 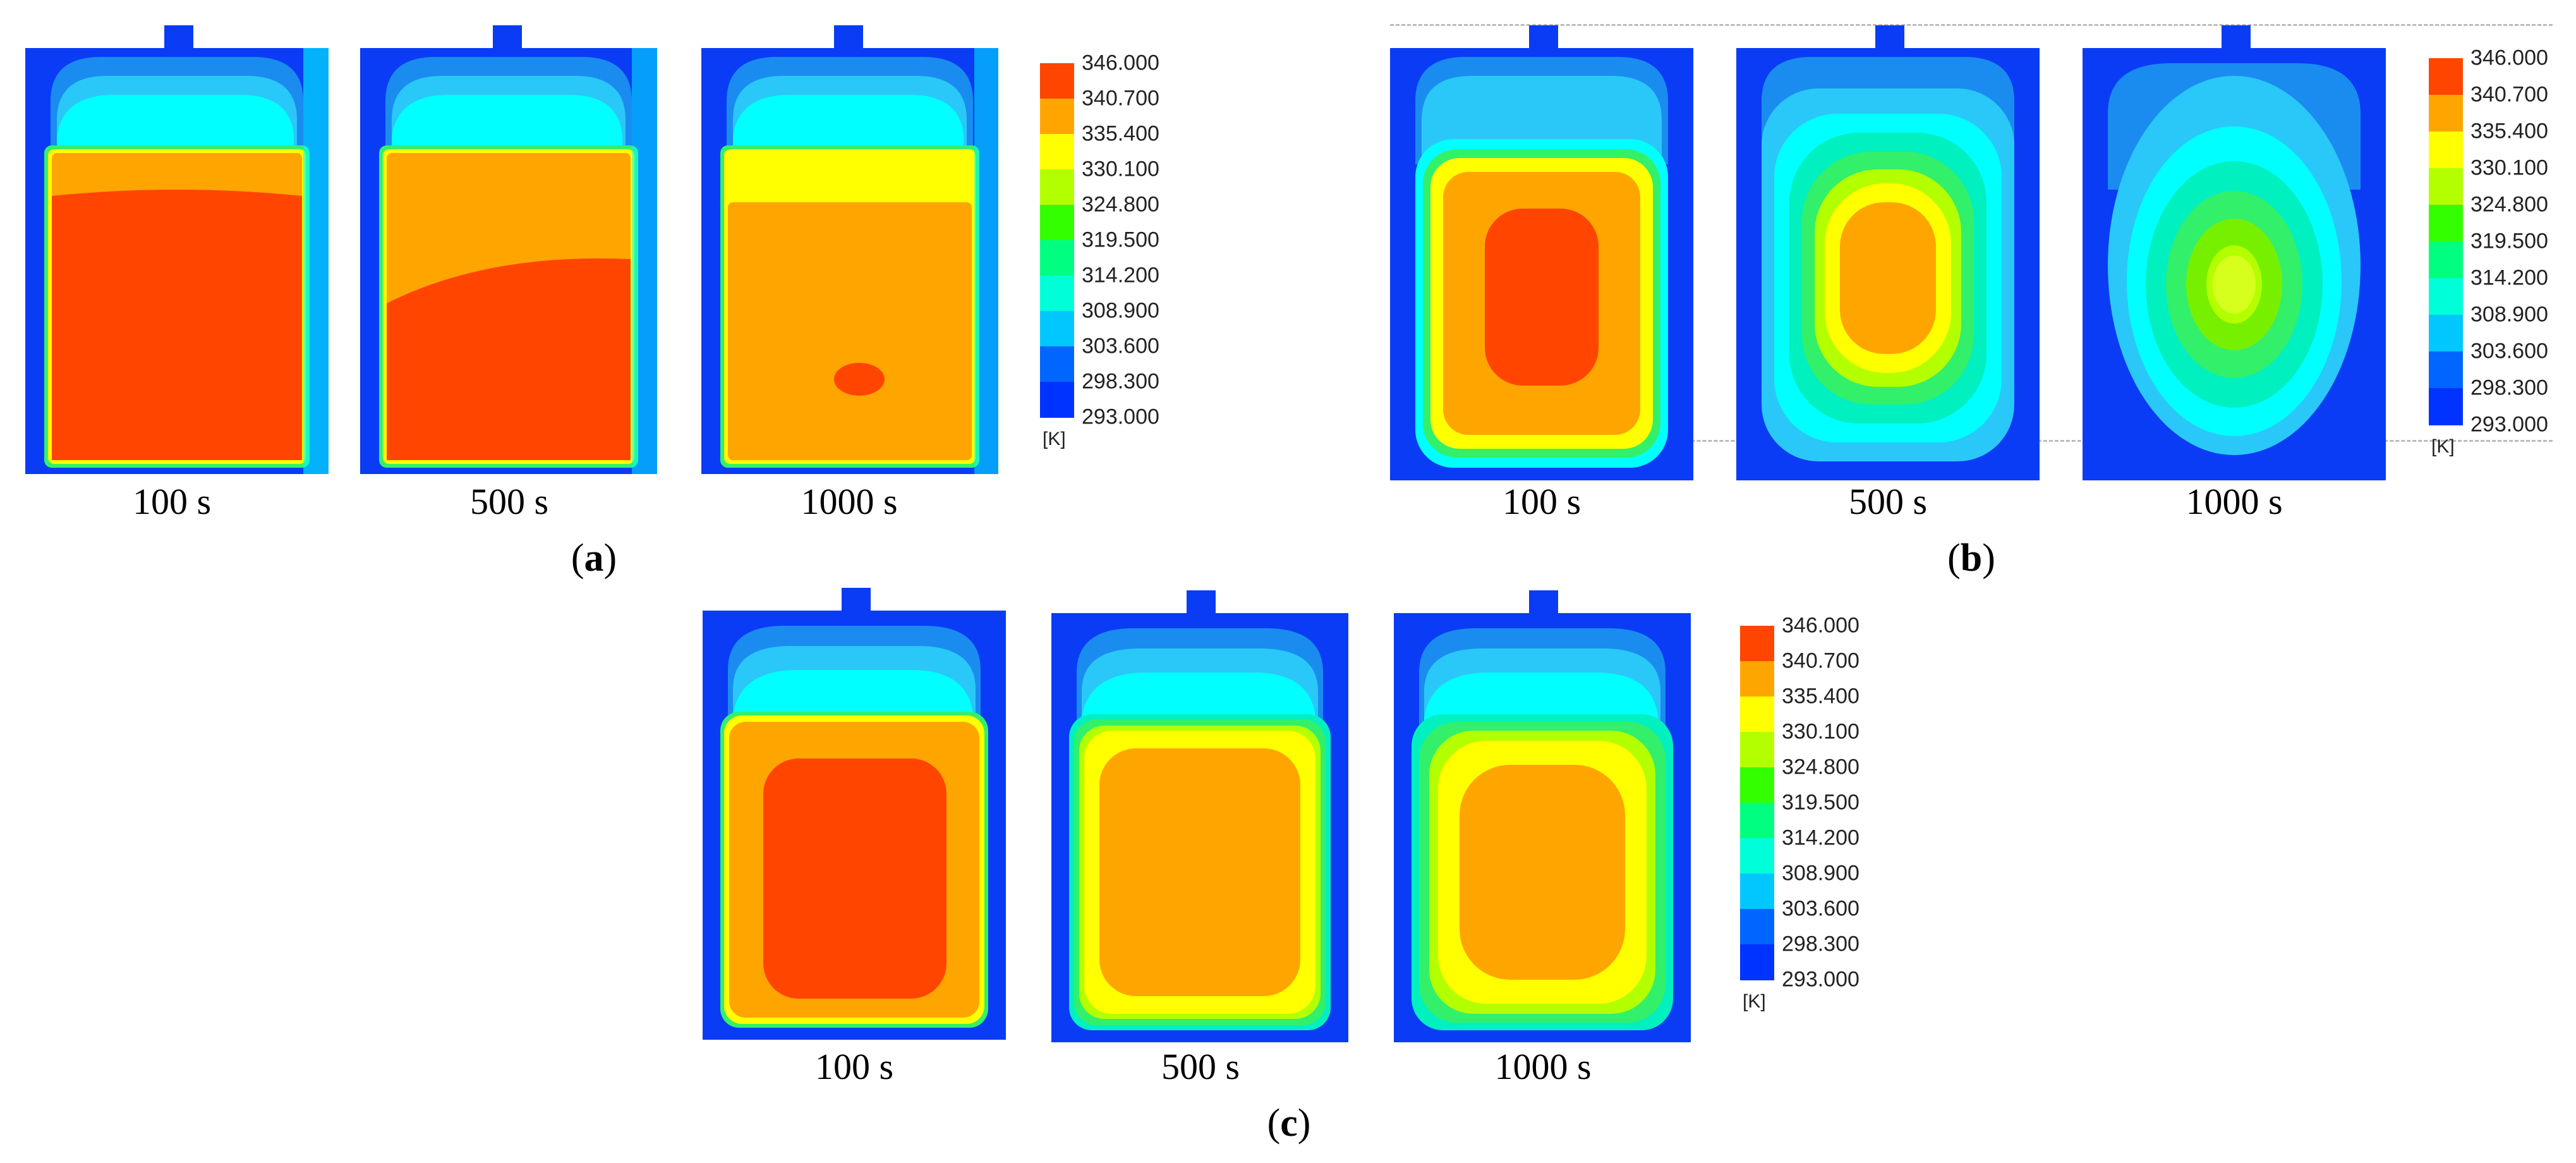 What do you see at coordinates (2509, 314) in the screenshot?
I see `panel-b-legend-tick-label: 308.900` at bounding box center [2509, 314].